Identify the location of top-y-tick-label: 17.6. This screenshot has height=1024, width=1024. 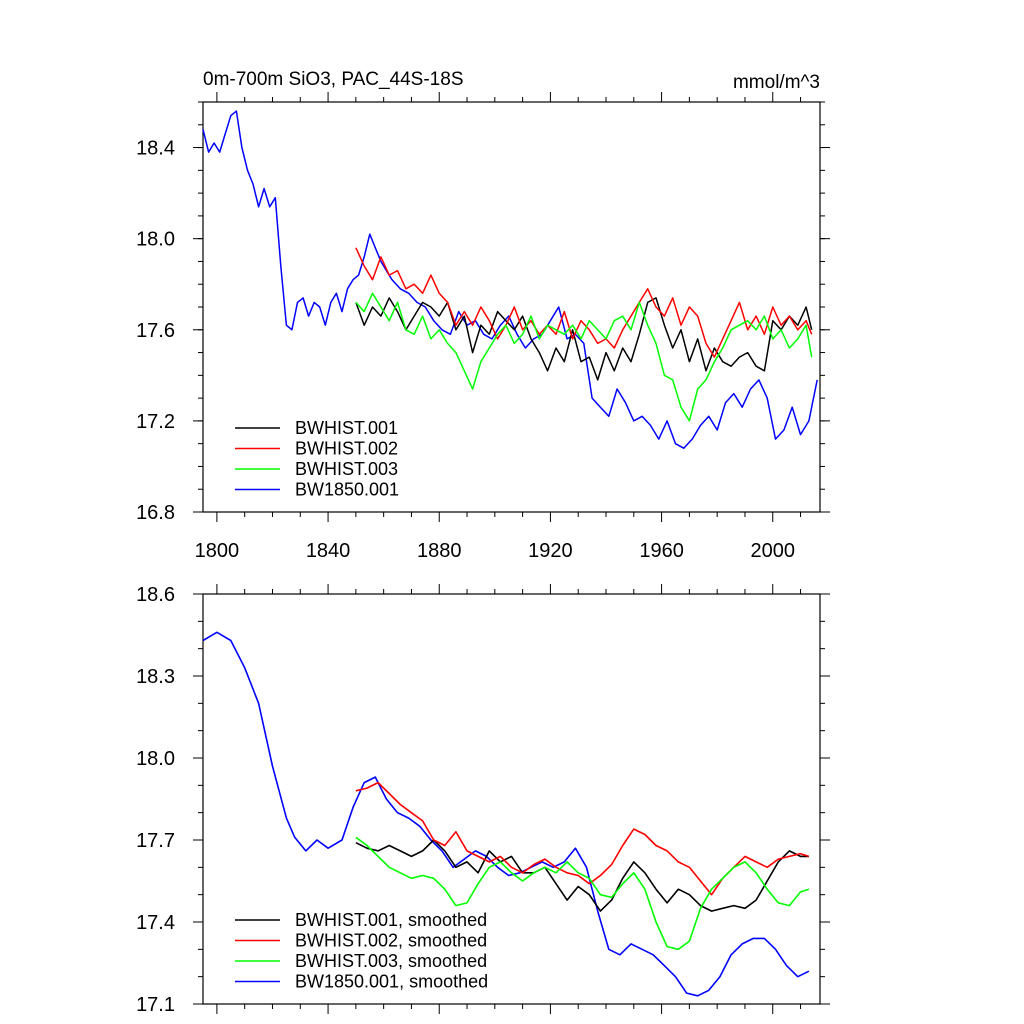
(155, 331).